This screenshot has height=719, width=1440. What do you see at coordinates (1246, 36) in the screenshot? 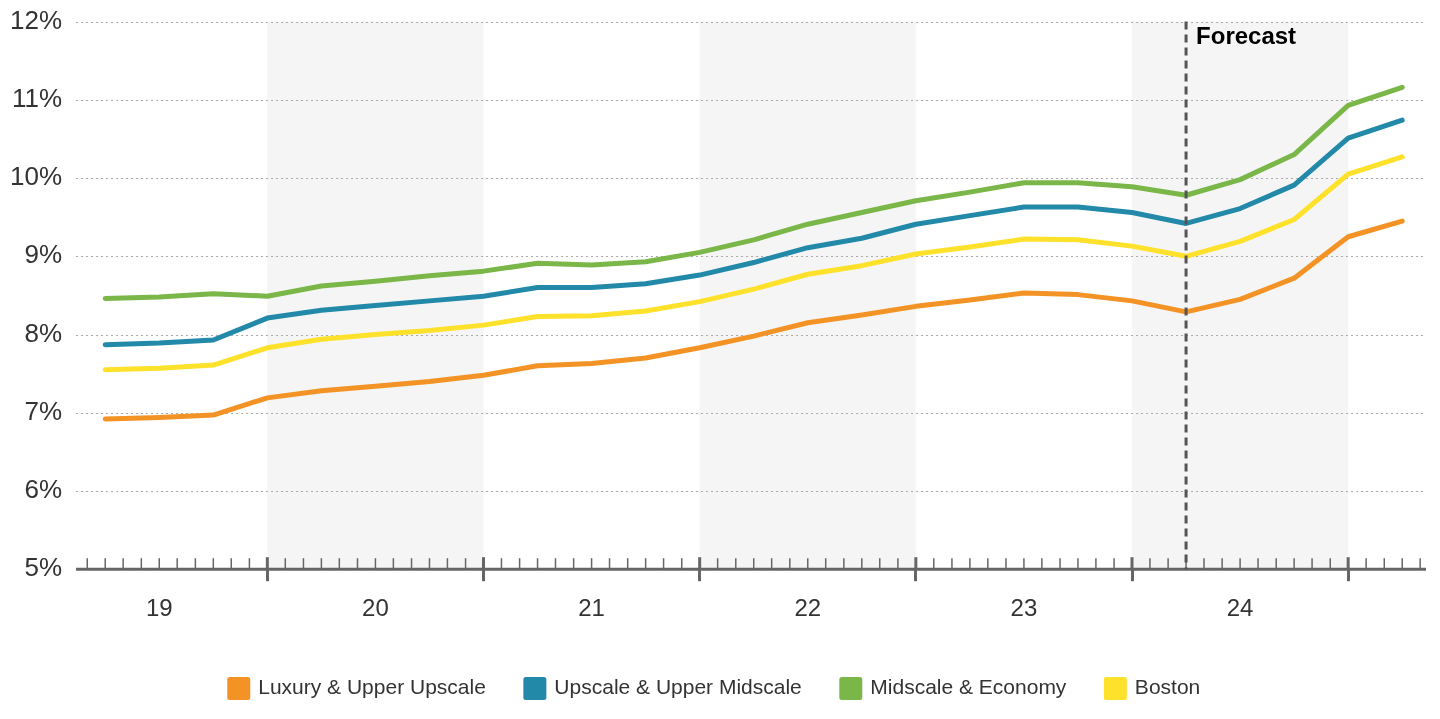
I see `ref-line-label: Forecast` at bounding box center [1246, 36].